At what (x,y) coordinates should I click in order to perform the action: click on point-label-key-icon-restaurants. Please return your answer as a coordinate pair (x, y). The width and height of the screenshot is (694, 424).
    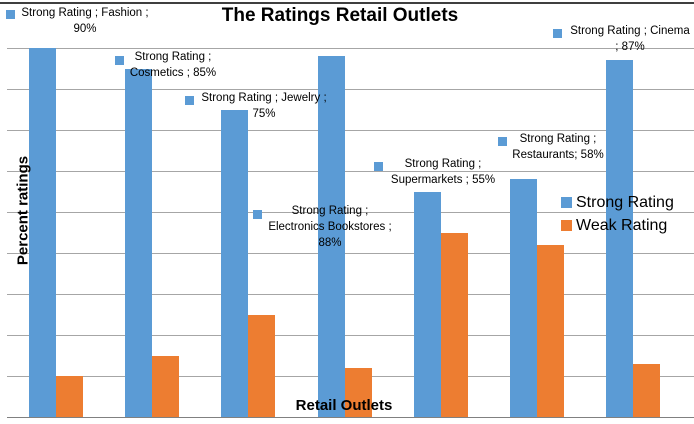
    Looking at the image, I should click on (502, 141).